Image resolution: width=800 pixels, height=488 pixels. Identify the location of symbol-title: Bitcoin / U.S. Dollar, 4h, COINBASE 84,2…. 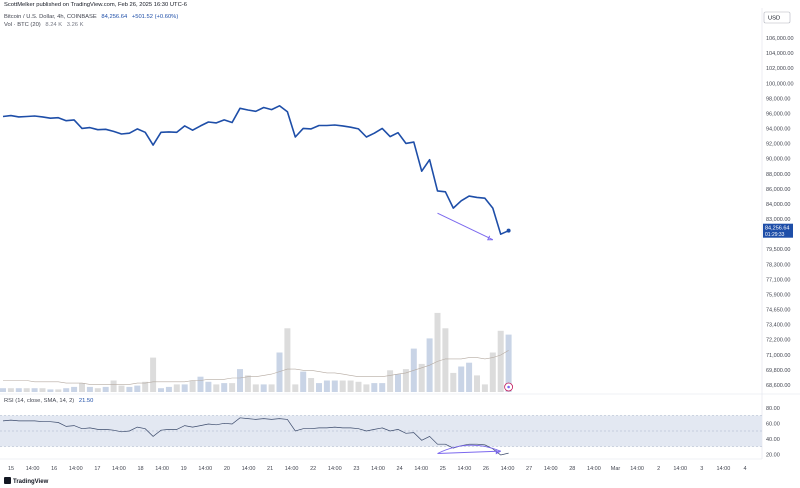
(91, 17).